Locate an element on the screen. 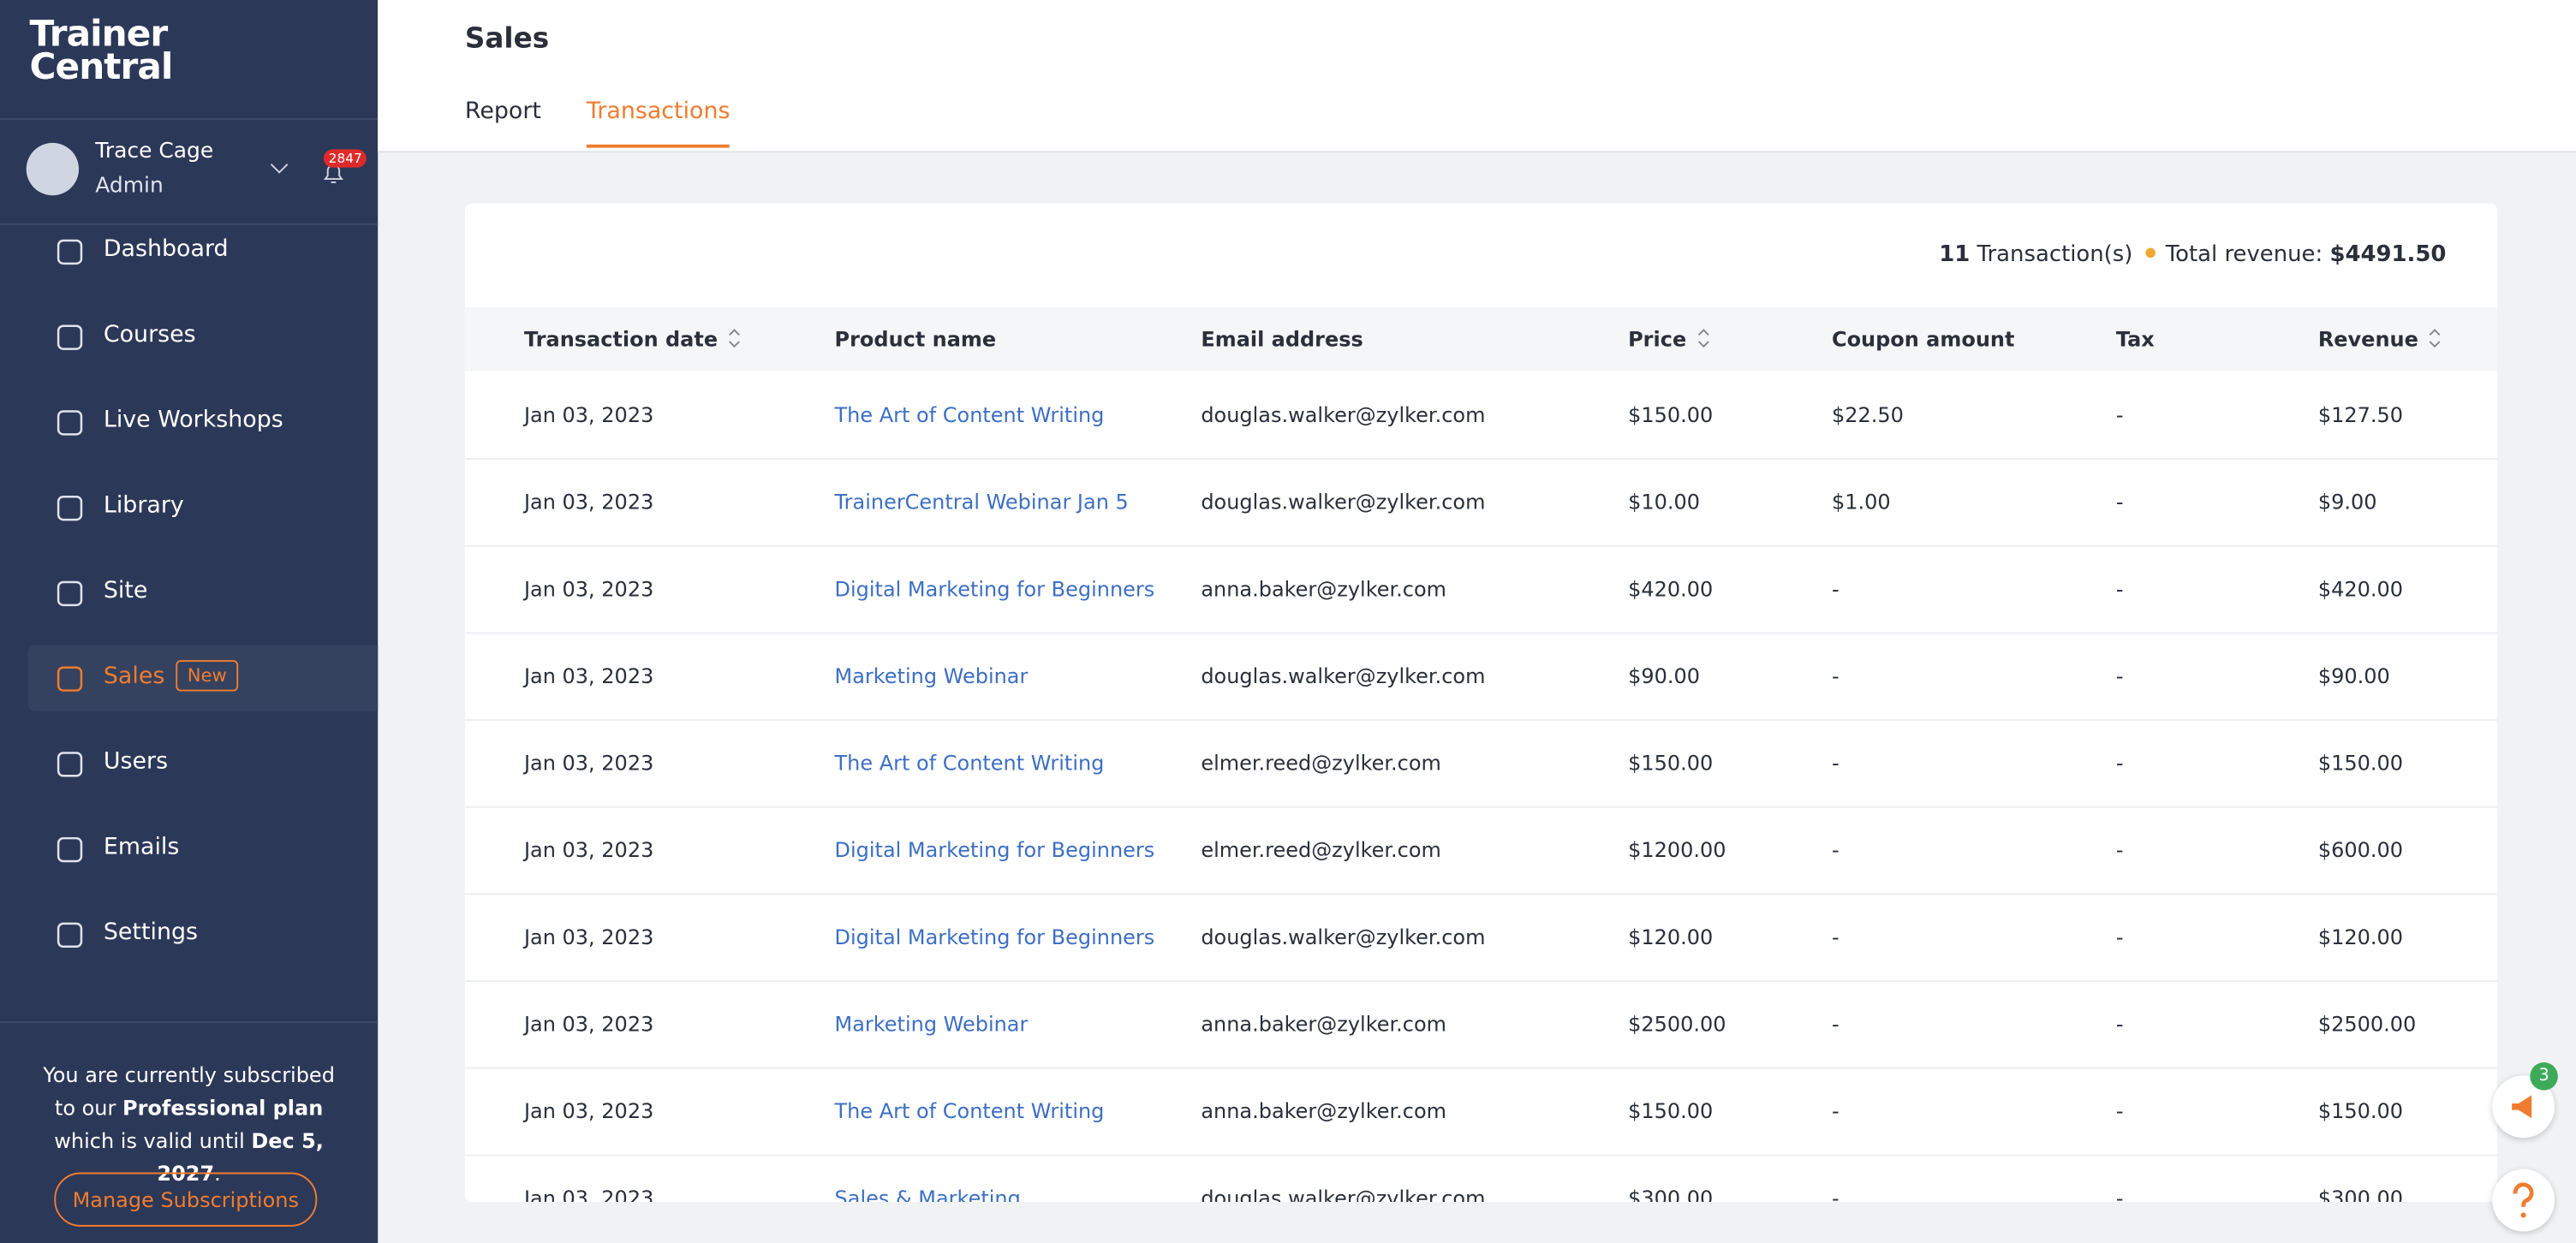 The width and height of the screenshot is (2576, 1243). revenue-label: Total revenue: is located at coordinates (2244, 254).